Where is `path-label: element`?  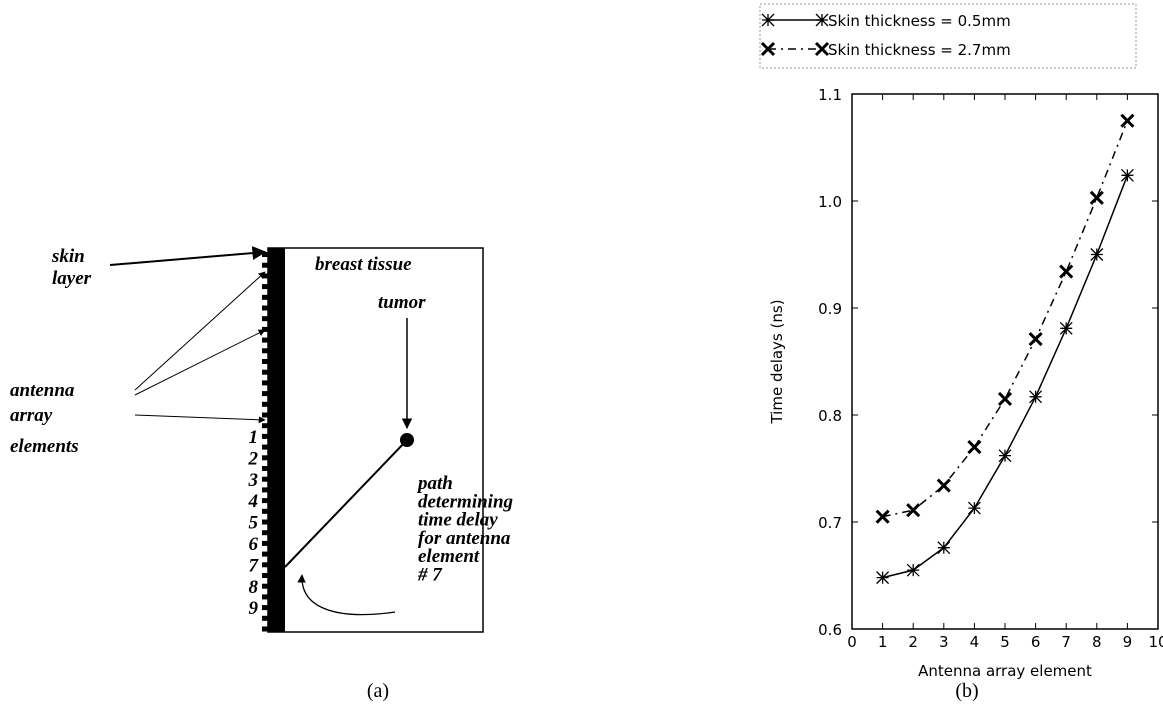 path-label: element is located at coordinates (449, 556).